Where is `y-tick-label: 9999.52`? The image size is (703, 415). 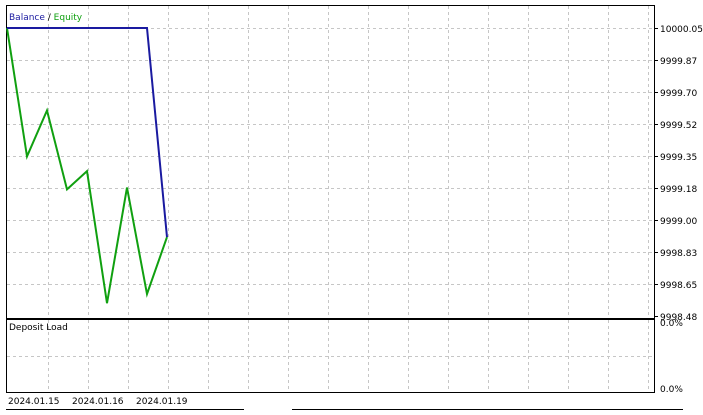 y-tick-label: 9999.52 is located at coordinates (678, 126).